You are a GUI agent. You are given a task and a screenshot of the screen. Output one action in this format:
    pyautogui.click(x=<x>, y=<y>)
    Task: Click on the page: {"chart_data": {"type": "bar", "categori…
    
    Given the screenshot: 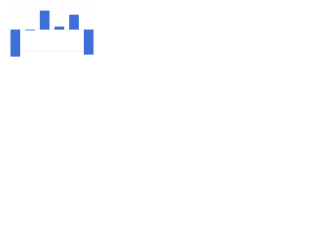 What is the action you would take?
    pyautogui.click(x=50, y=35)
    